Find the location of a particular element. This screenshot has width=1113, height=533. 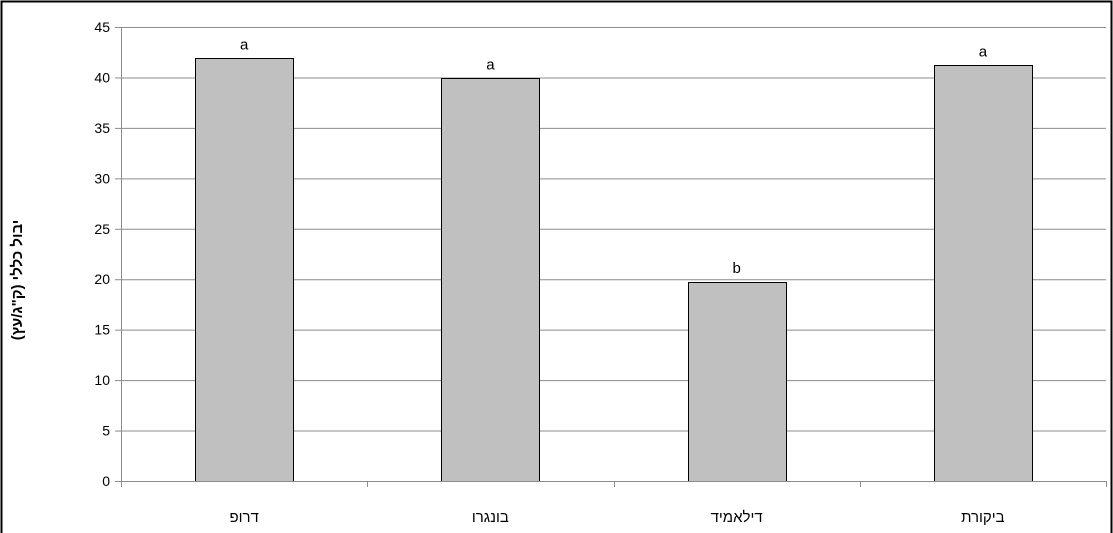

y-tick-label: 0 is located at coordinates (106, 481).